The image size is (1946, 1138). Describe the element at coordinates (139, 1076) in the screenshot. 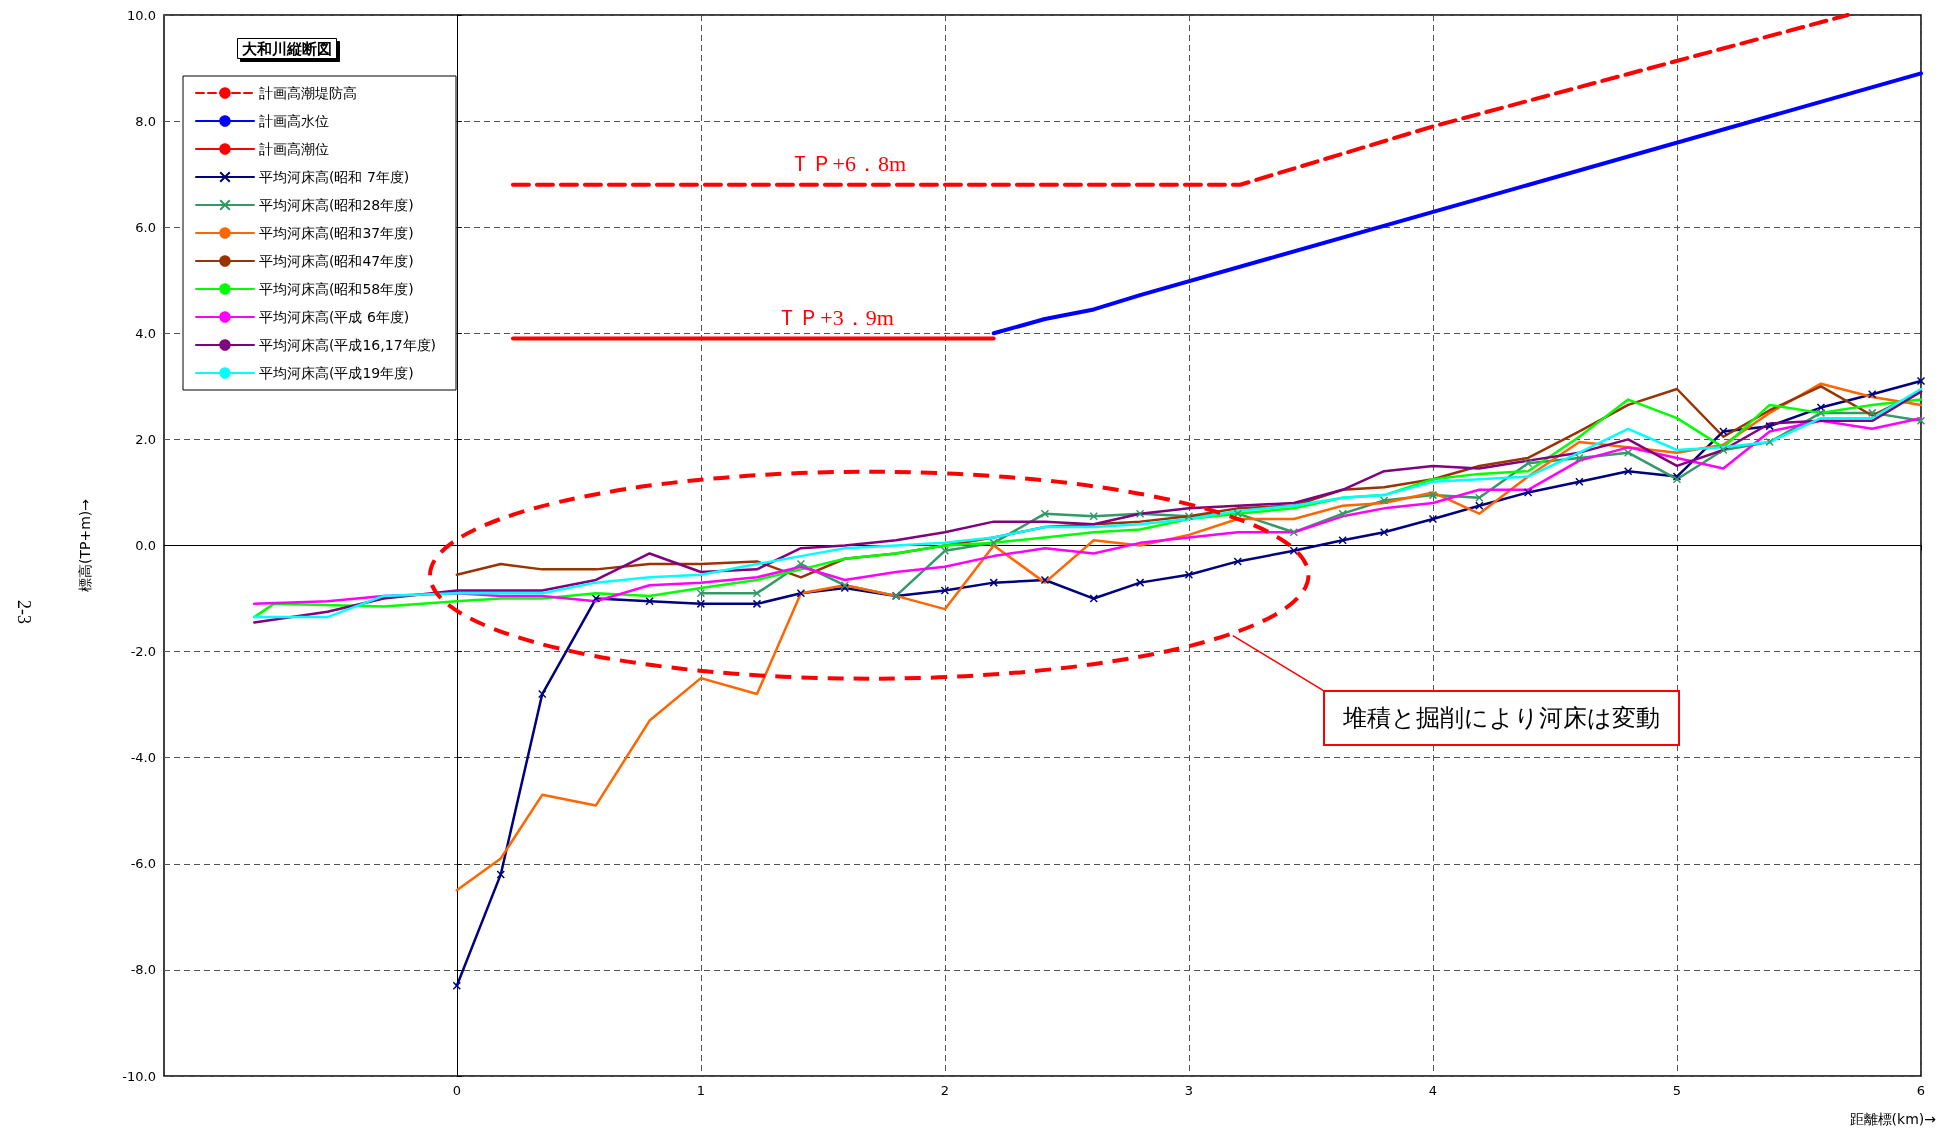

I see `y-tick-label: -10.0` at that location.